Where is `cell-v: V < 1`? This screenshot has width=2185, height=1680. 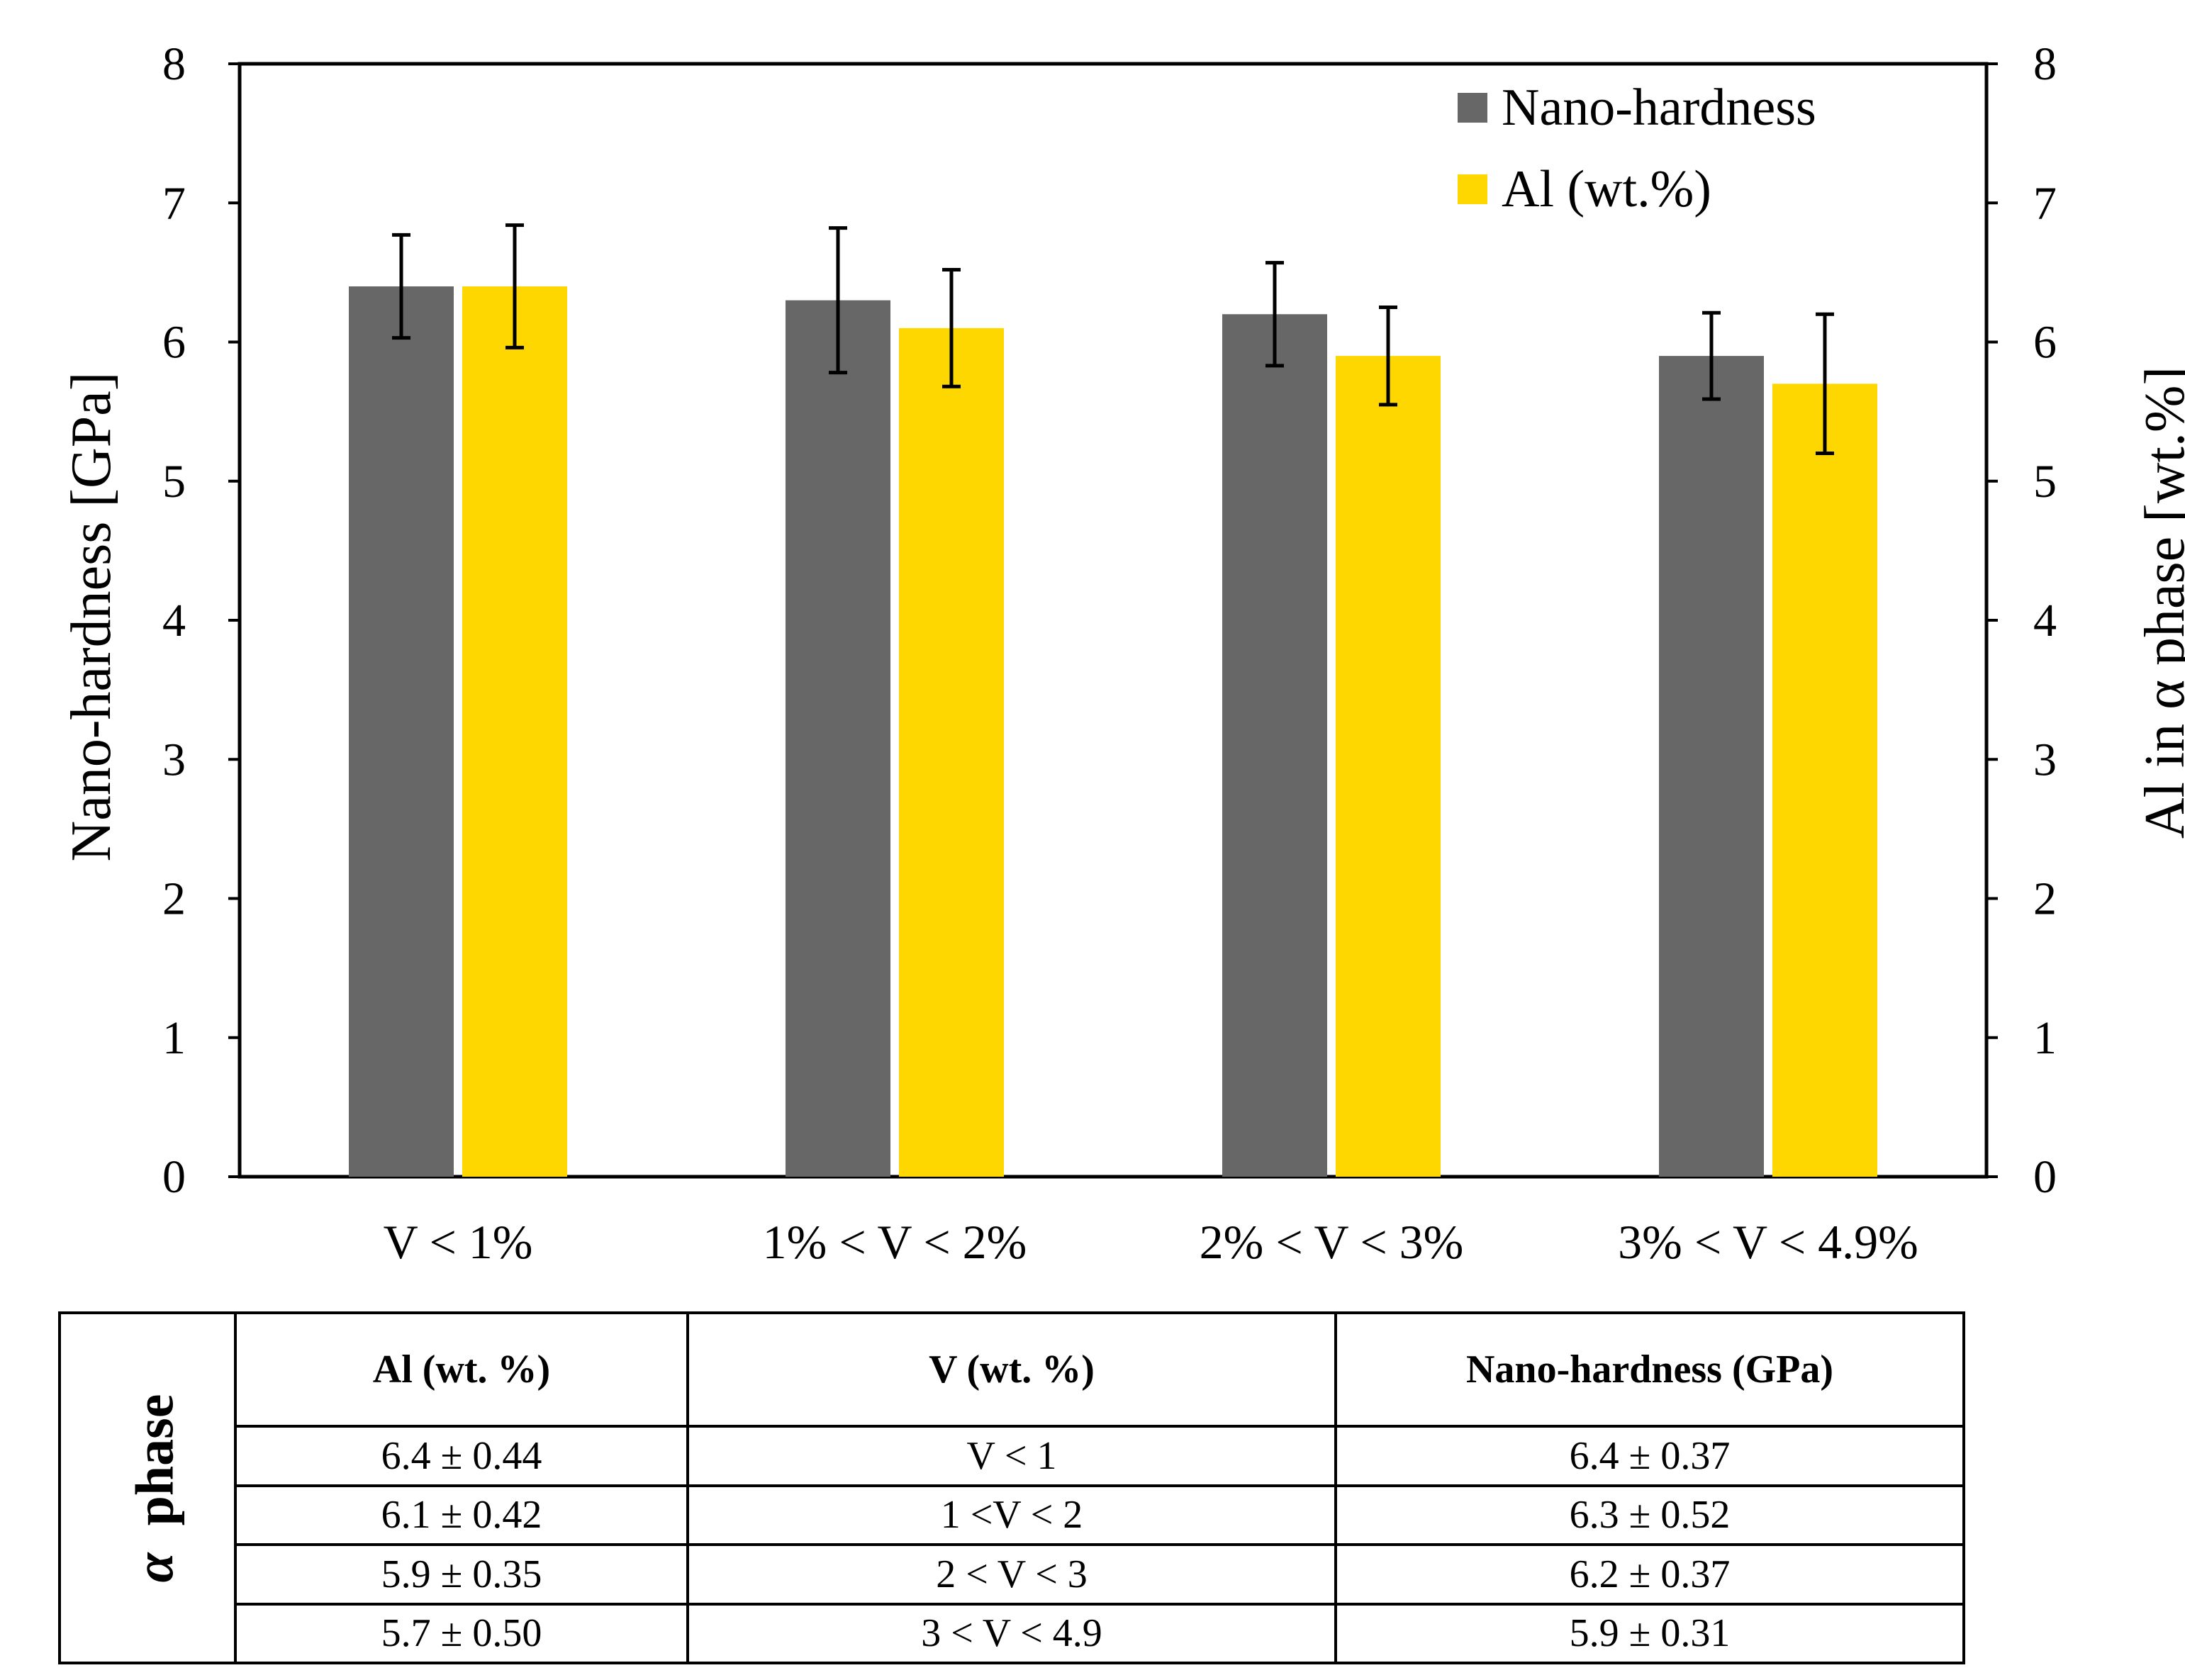 cell-v: V < 1 is located at coordinates (1012, 1456).